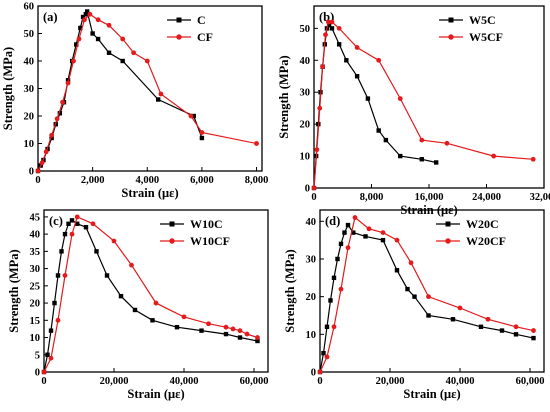 This screenshot has width=550, height=412. Describe the element at coordinates (184, 381) in the screenshot. I see `x-tick-label: 40,000` at that location.